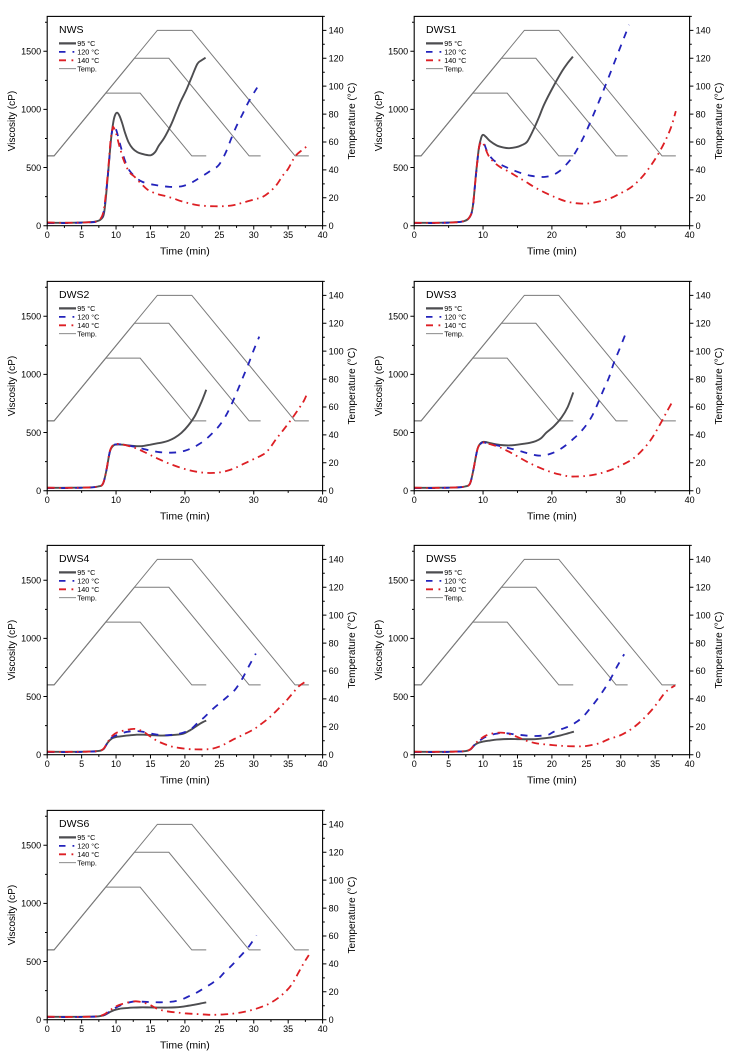 Image resolution: width=731 pixels, height=1059 pixels. I want to click on svg-text: DWS1, so click(441, 30).